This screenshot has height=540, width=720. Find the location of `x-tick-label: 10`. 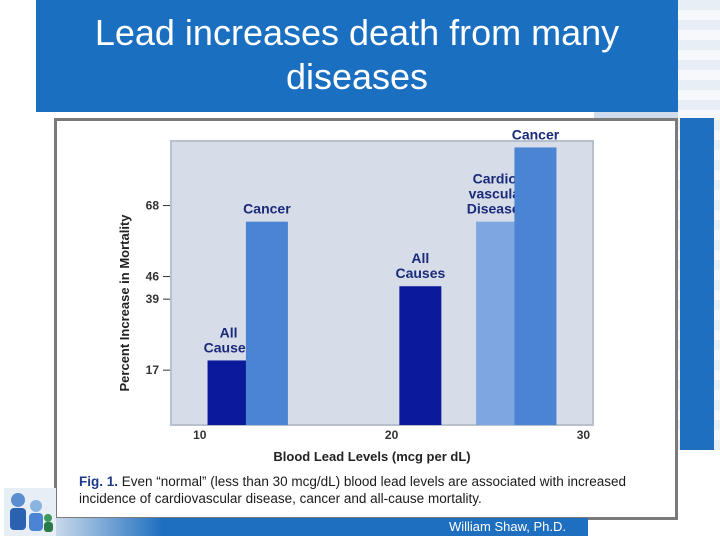

x-tick-label: 10 is located at coordinates (200, 435).